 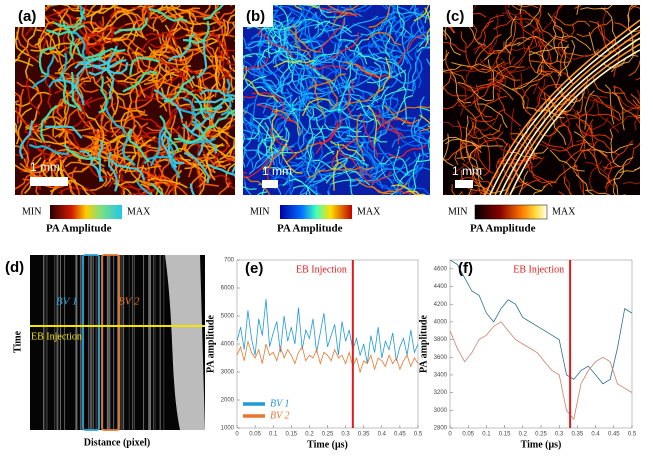 What do you see at coordinates (418, 435) in the screenshot?
I see `x-tick-label: 0.5` at bounding box center [418, 435].